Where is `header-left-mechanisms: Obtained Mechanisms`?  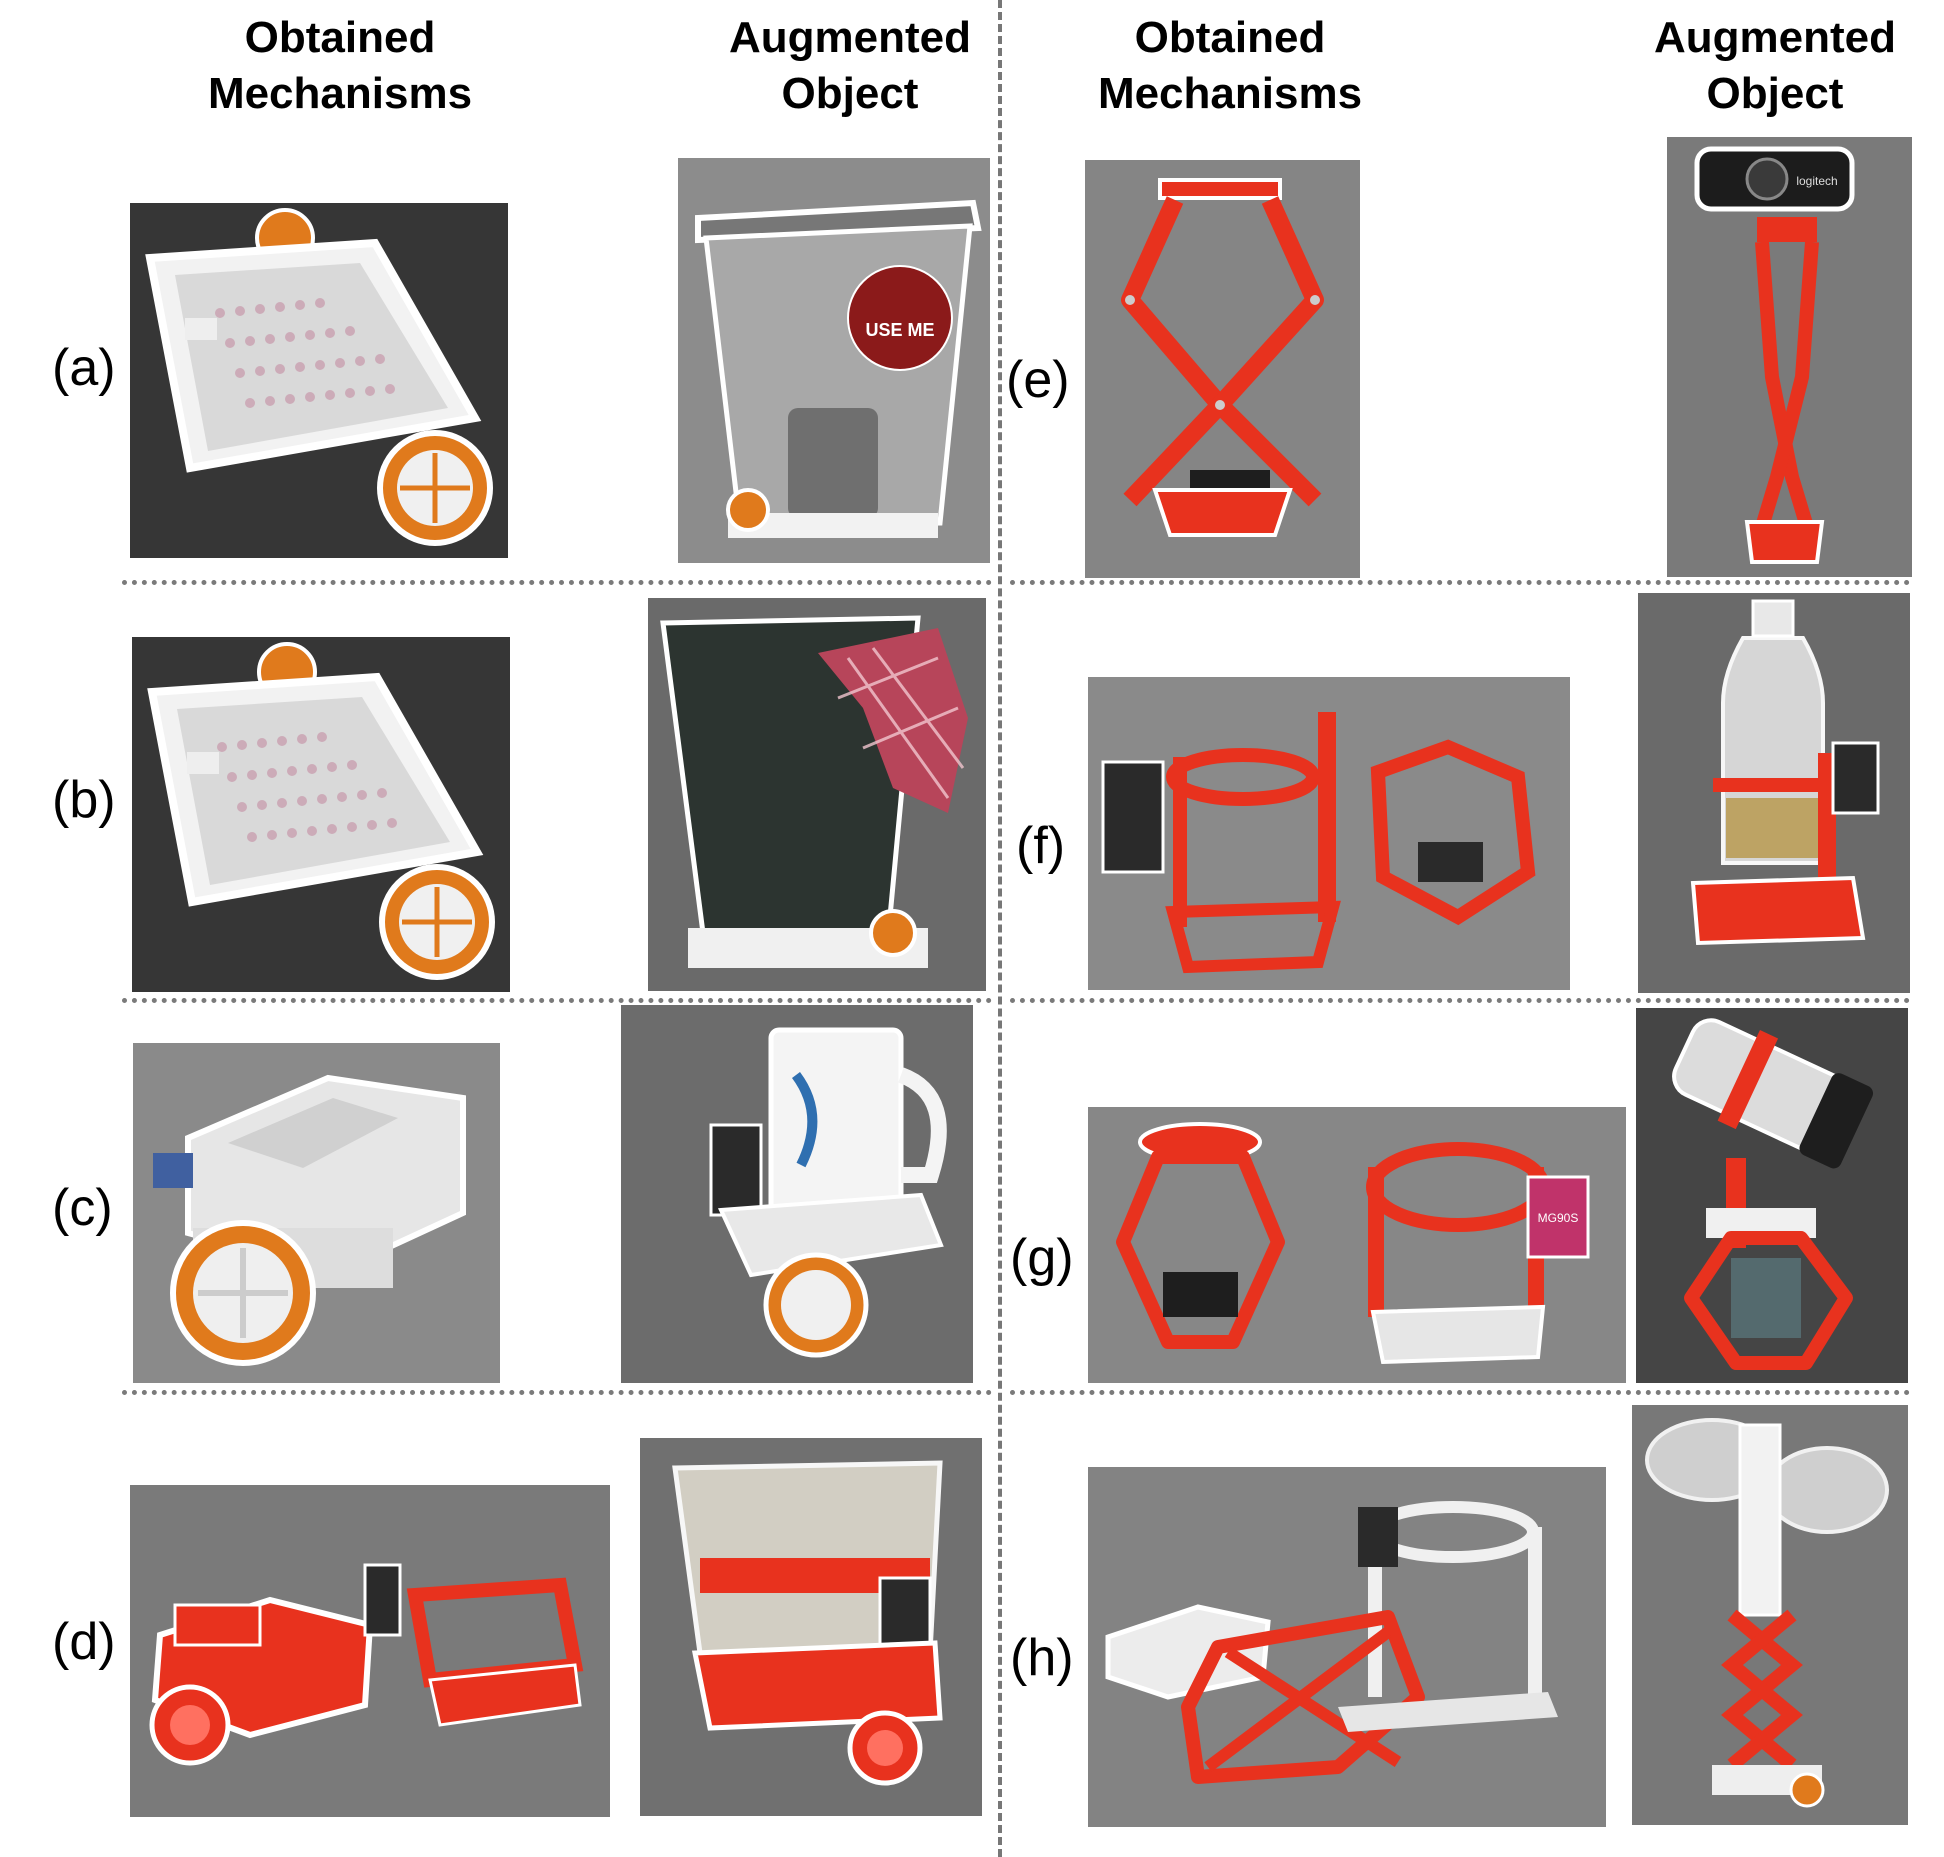
header-left-mechanisms: Obtained Mechanisms is located at coordinates (340, 66).